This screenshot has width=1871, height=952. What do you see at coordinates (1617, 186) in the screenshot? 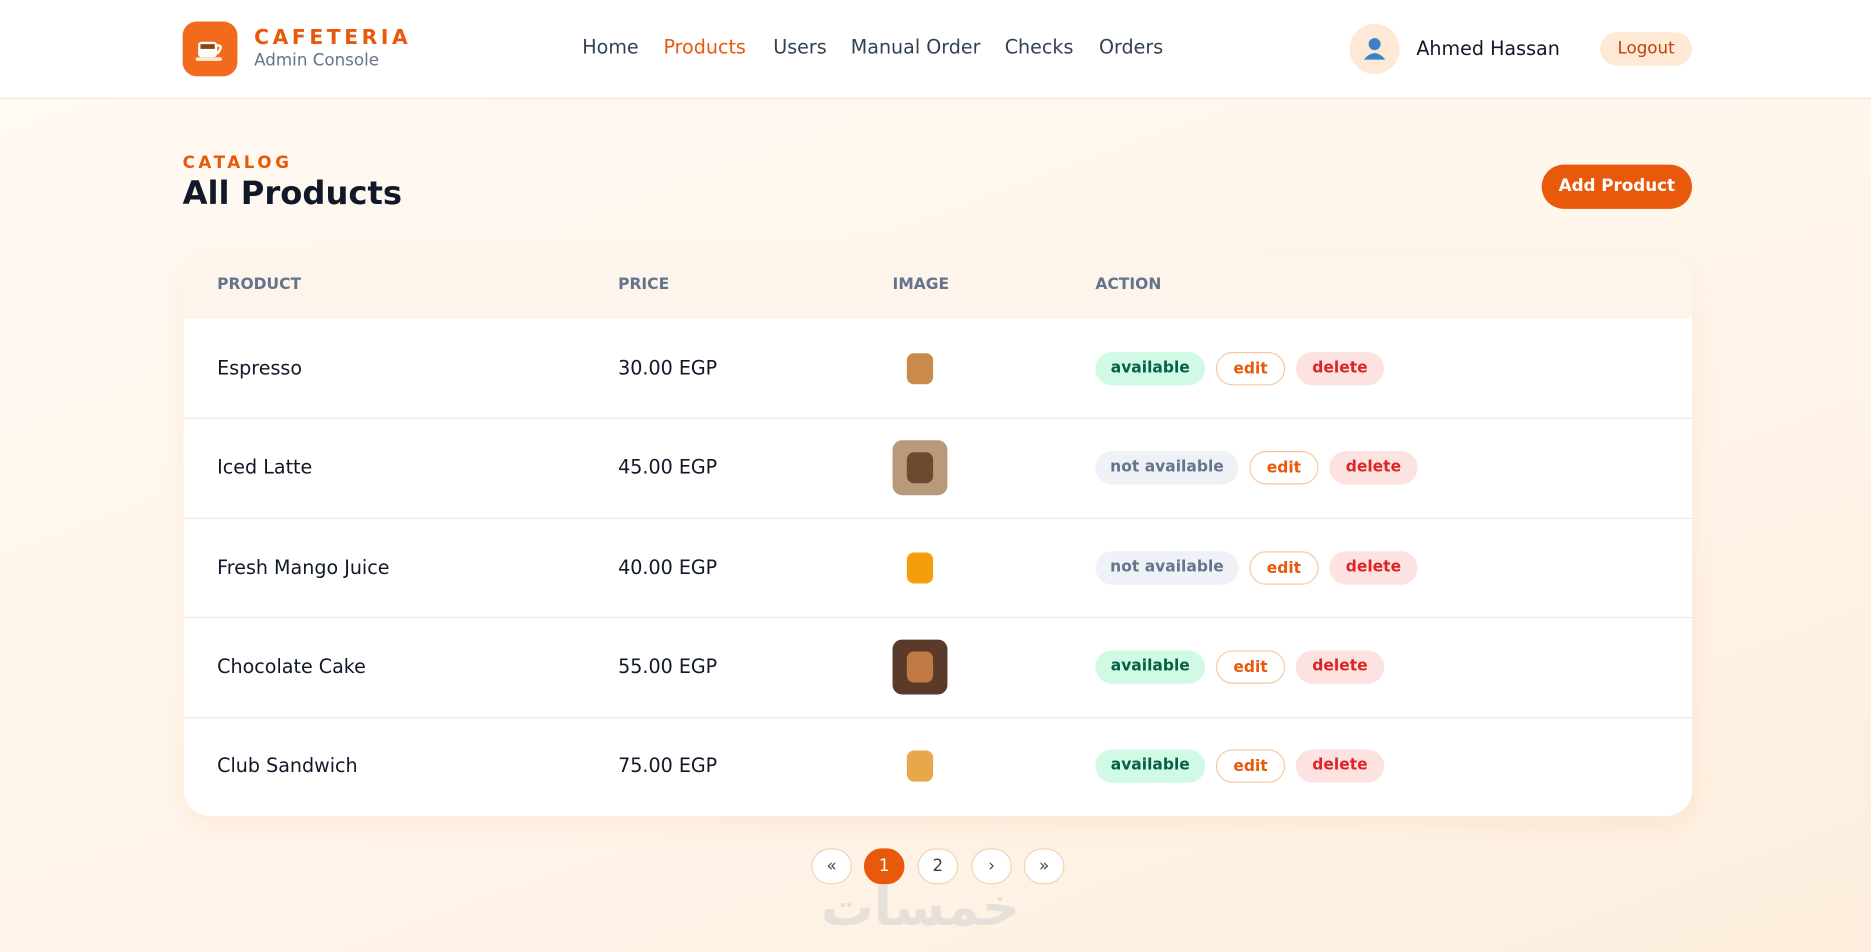
I see `add-product-button: Add Product` at bounding box center [1617, 186].